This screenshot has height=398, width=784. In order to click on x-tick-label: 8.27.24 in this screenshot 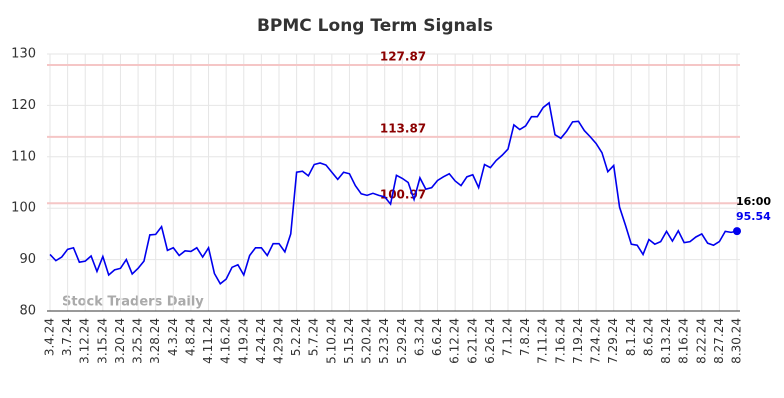, I will do `click(719, 341)`.